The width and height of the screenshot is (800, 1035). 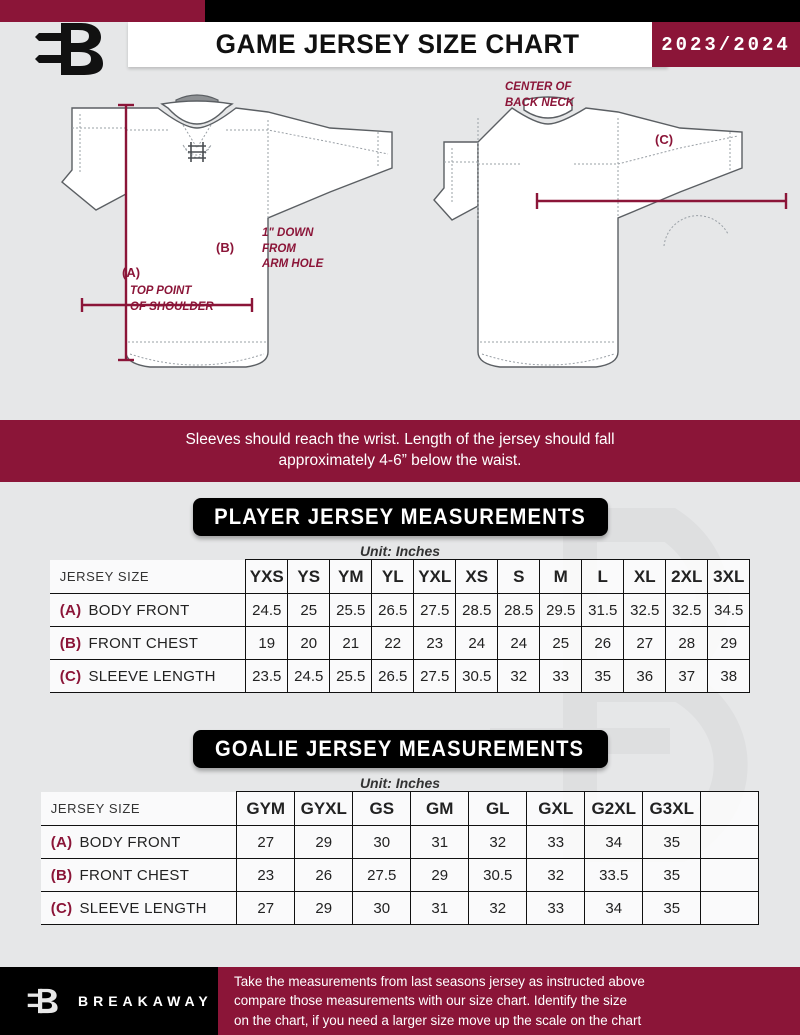 What do you see at coordinates (502, 11) in the screenshot?
I see `top-stripe-black` at bounding box center [502, 11].